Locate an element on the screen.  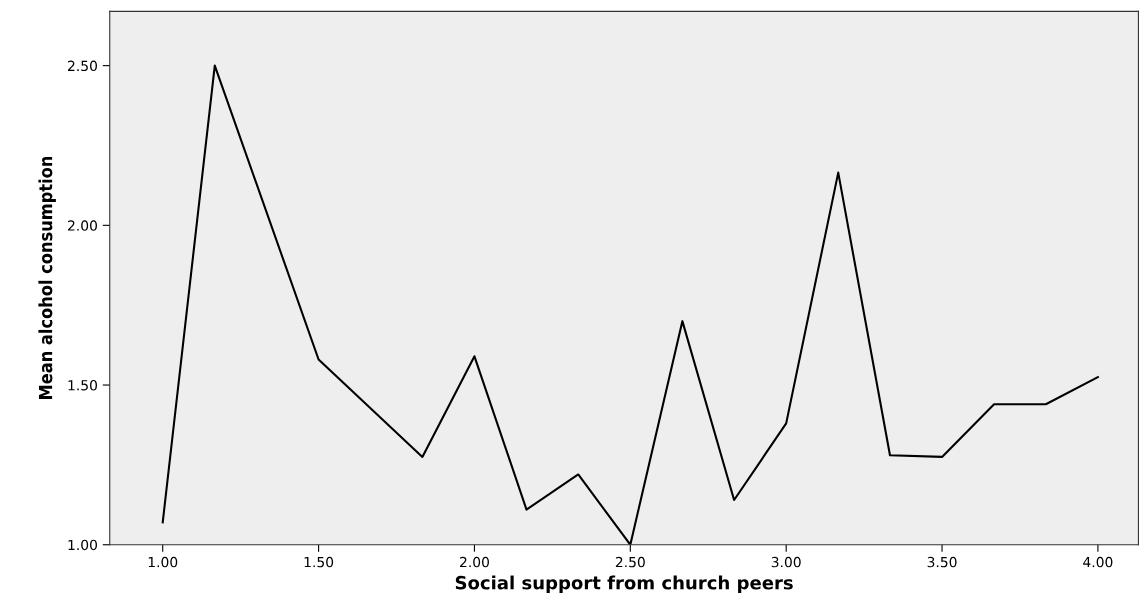
y-tick-label: 1.00 is located at coordinates (82, 545).